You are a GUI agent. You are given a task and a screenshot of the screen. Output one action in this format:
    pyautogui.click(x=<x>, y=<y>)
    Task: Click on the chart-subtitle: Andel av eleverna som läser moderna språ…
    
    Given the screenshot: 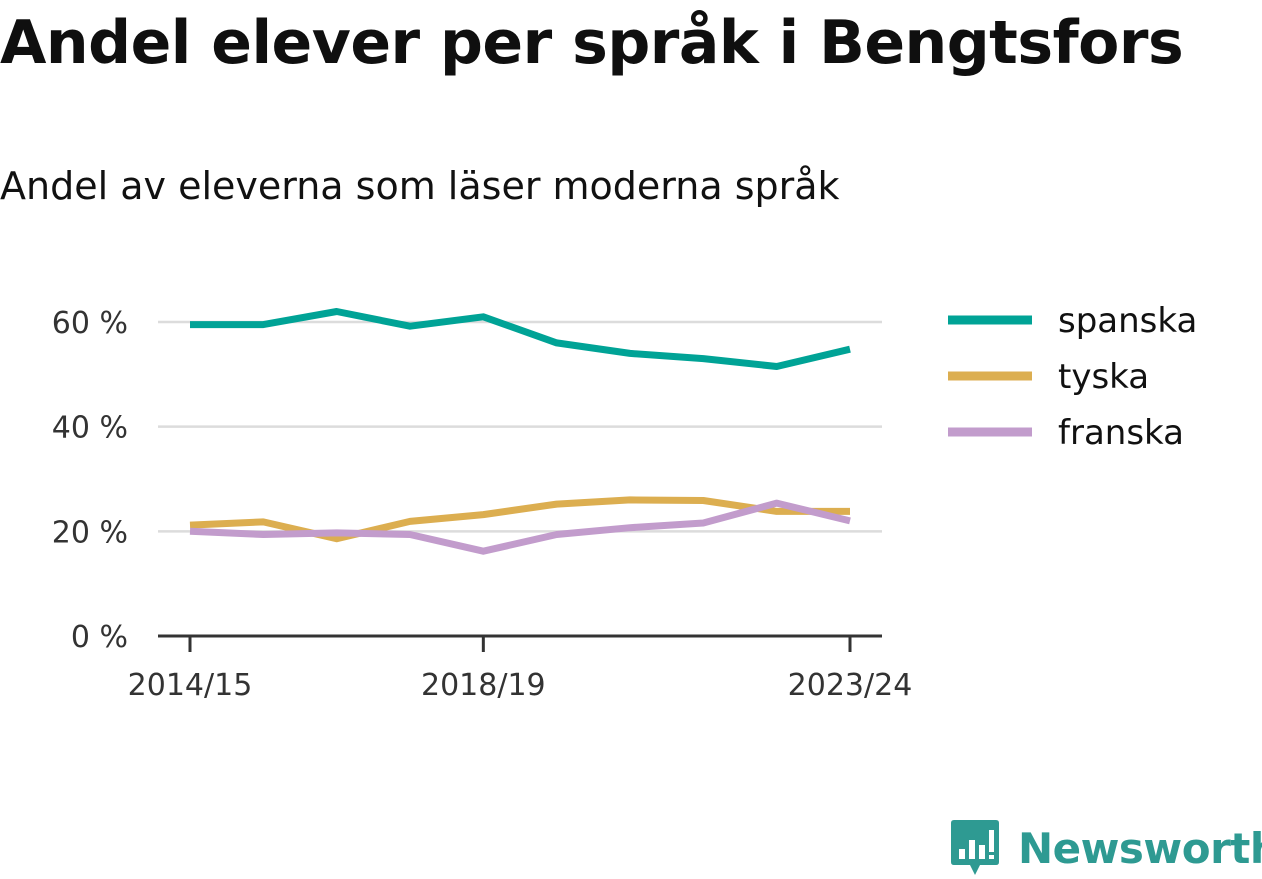 What is the action you would take?
    pyautogui.click(x=420, y=186)
    